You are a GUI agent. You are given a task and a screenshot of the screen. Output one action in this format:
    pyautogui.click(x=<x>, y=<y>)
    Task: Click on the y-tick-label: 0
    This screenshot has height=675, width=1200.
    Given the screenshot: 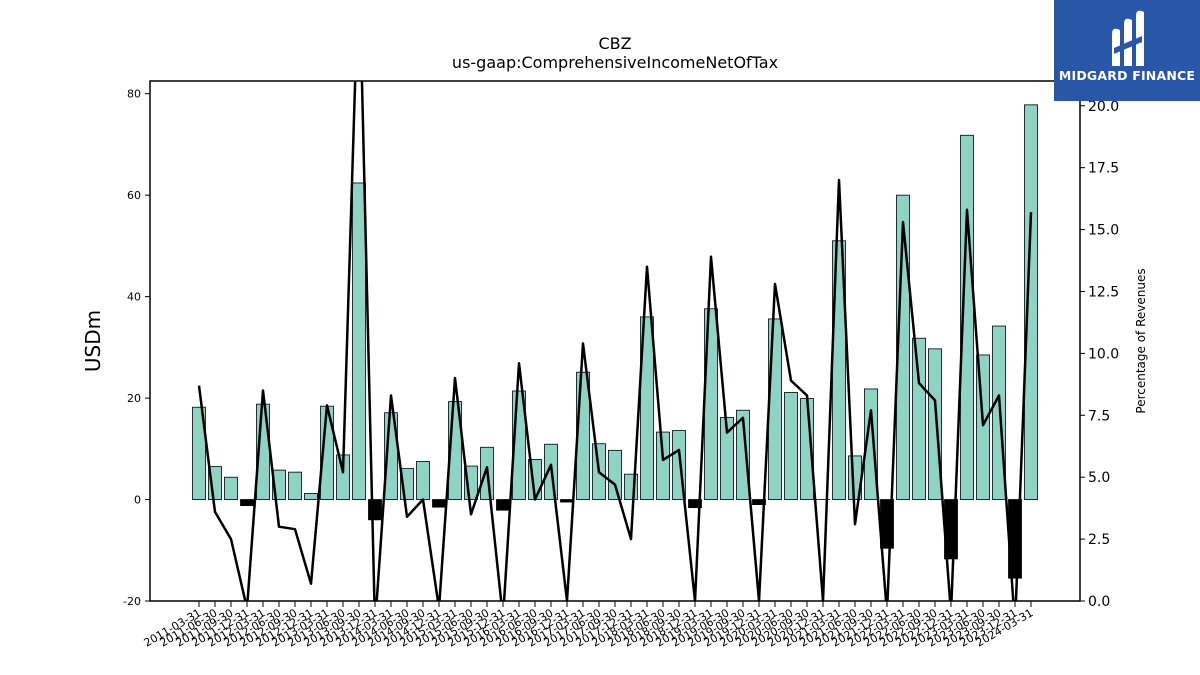 What is the action you would take?
    pyautogui.click(x=137, y=500)
    